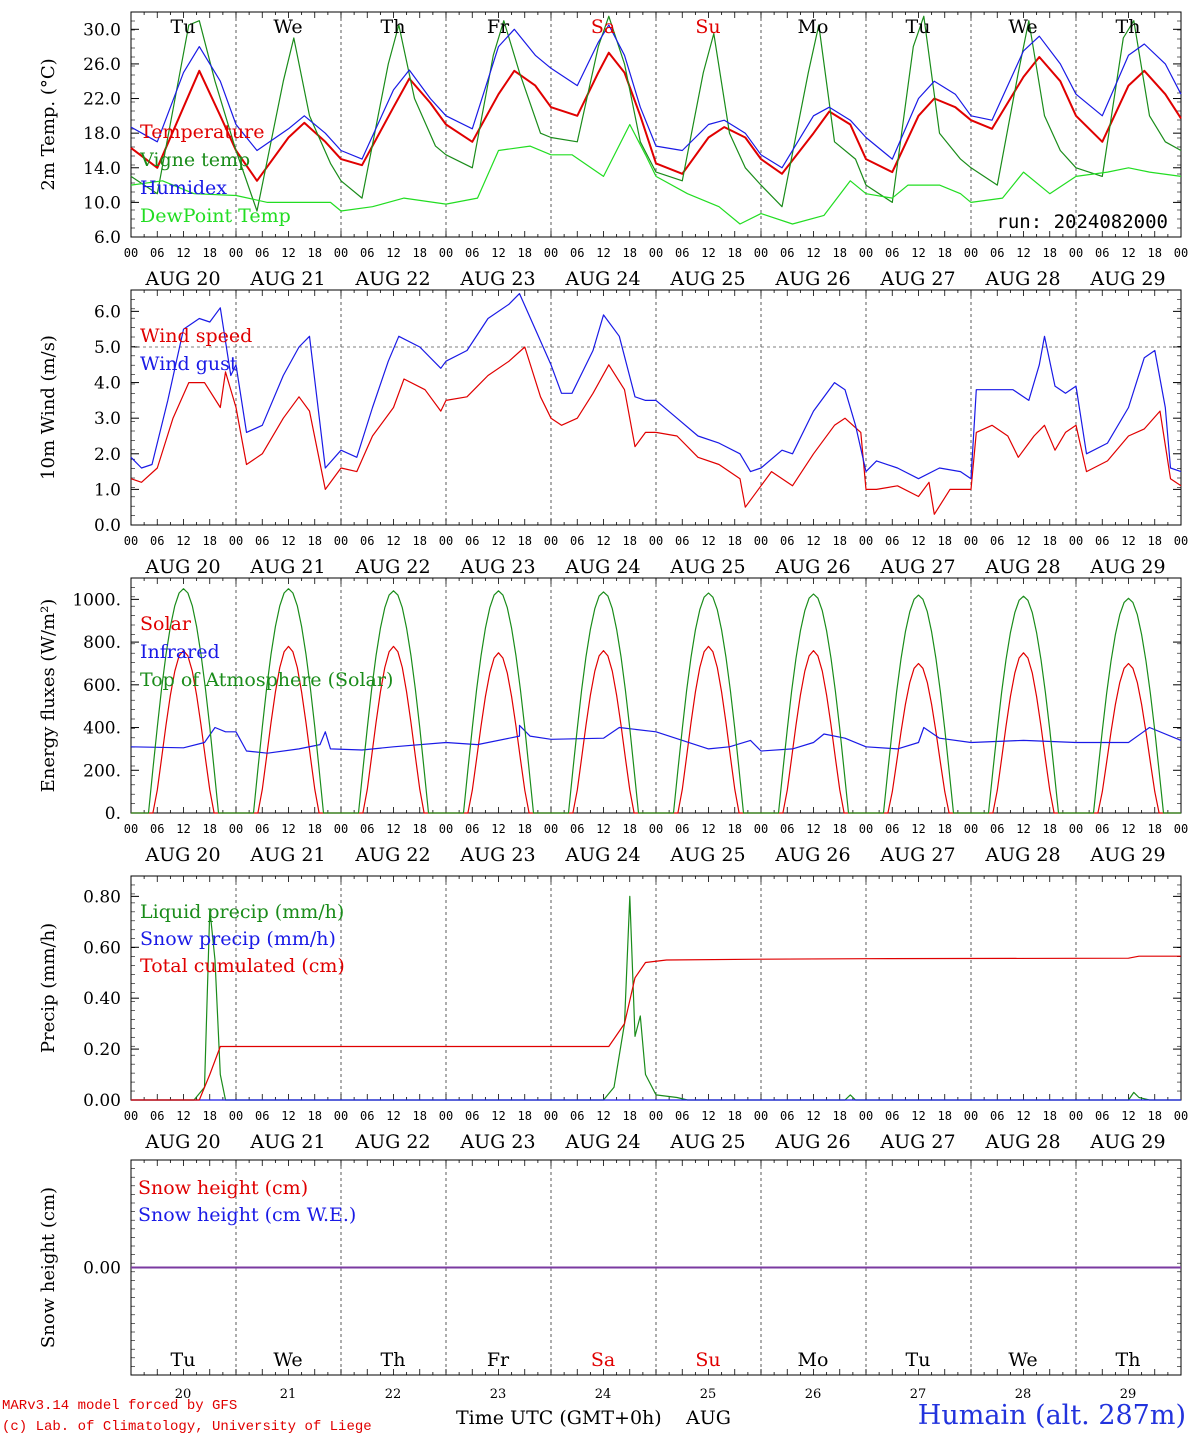  Describe the element at coordinates (107, 384) in the screenshot. I see `y-tick-label: 4.0` at that location.